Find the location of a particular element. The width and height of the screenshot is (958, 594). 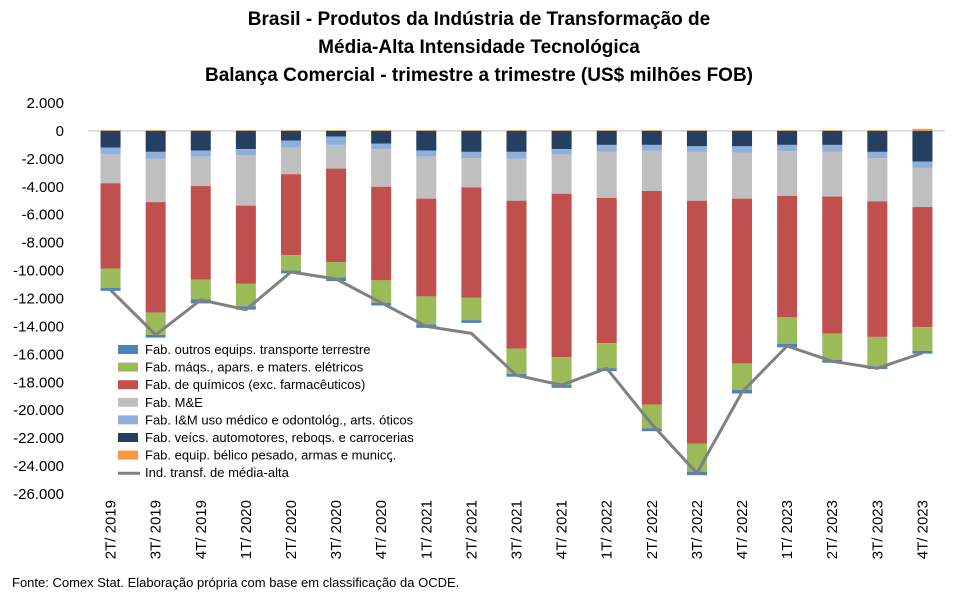

x-category-label: 4T/ 2023 is located at coordinates (922, 529).